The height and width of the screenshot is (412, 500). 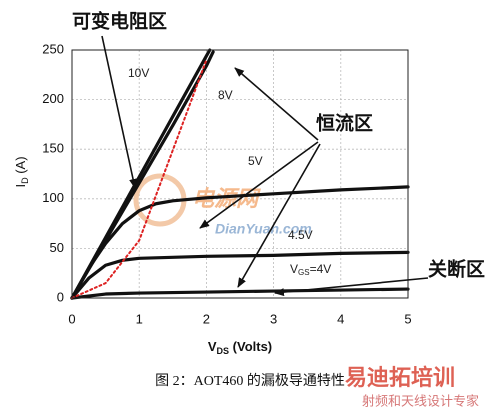 What do you see at coordinates (119, 21) in the screenshot?
I see `annotation: 可变电阻区` at bounding box center [119, 21].